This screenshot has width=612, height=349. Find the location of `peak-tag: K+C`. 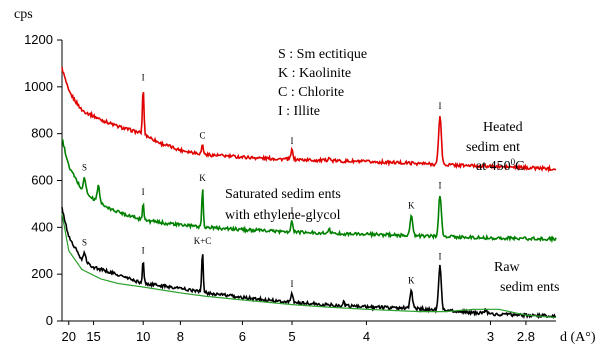

peak-tag: K+C is located at coordinates (203, 241).